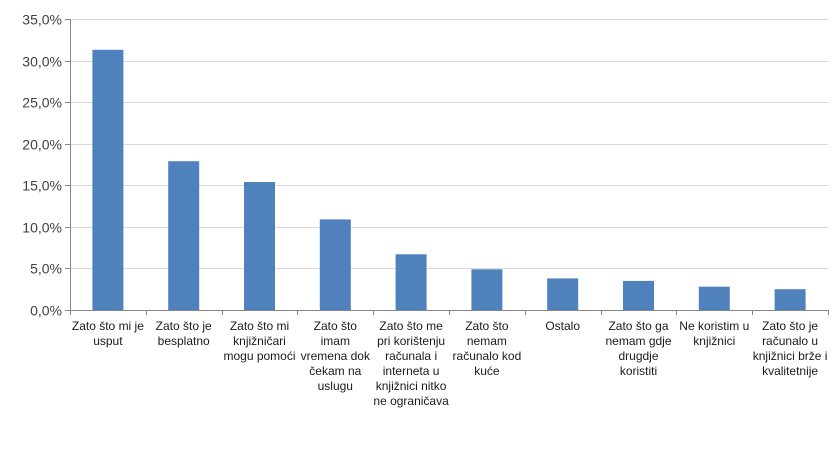 This screenshot has height=463, width=836. I want to click on x-category-label: Zato što nemam računalo kod kuće, so click(487, 348).